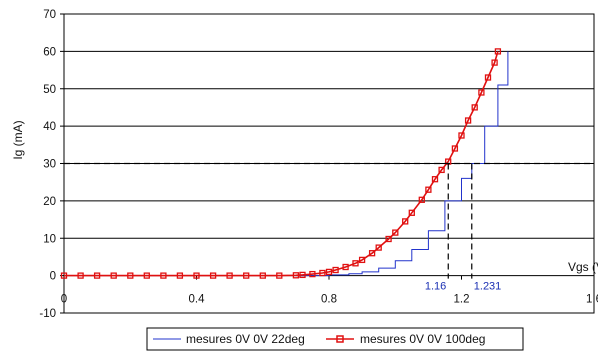  I want to click on legend-label-100deg: mesures 0V 0V 100deg, so click(422, 339).